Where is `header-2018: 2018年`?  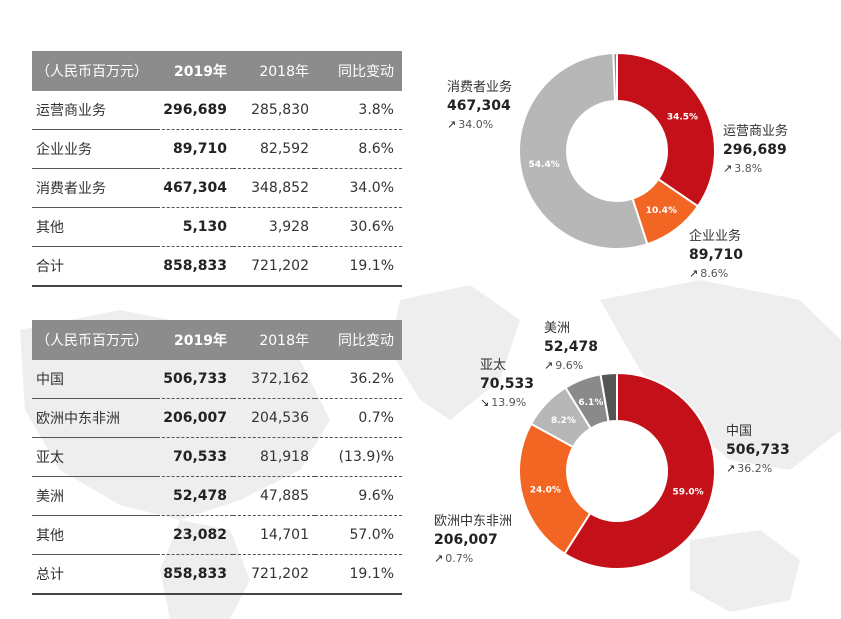 header-2018: 2018年 is located at coordinates (274, 340).